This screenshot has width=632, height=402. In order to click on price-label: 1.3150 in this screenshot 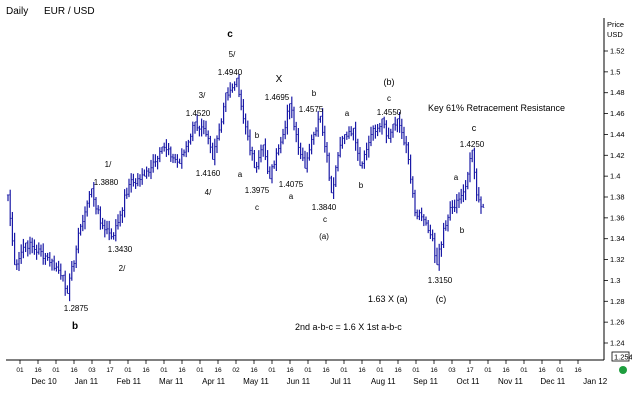, I will do `click(440, 280)`.